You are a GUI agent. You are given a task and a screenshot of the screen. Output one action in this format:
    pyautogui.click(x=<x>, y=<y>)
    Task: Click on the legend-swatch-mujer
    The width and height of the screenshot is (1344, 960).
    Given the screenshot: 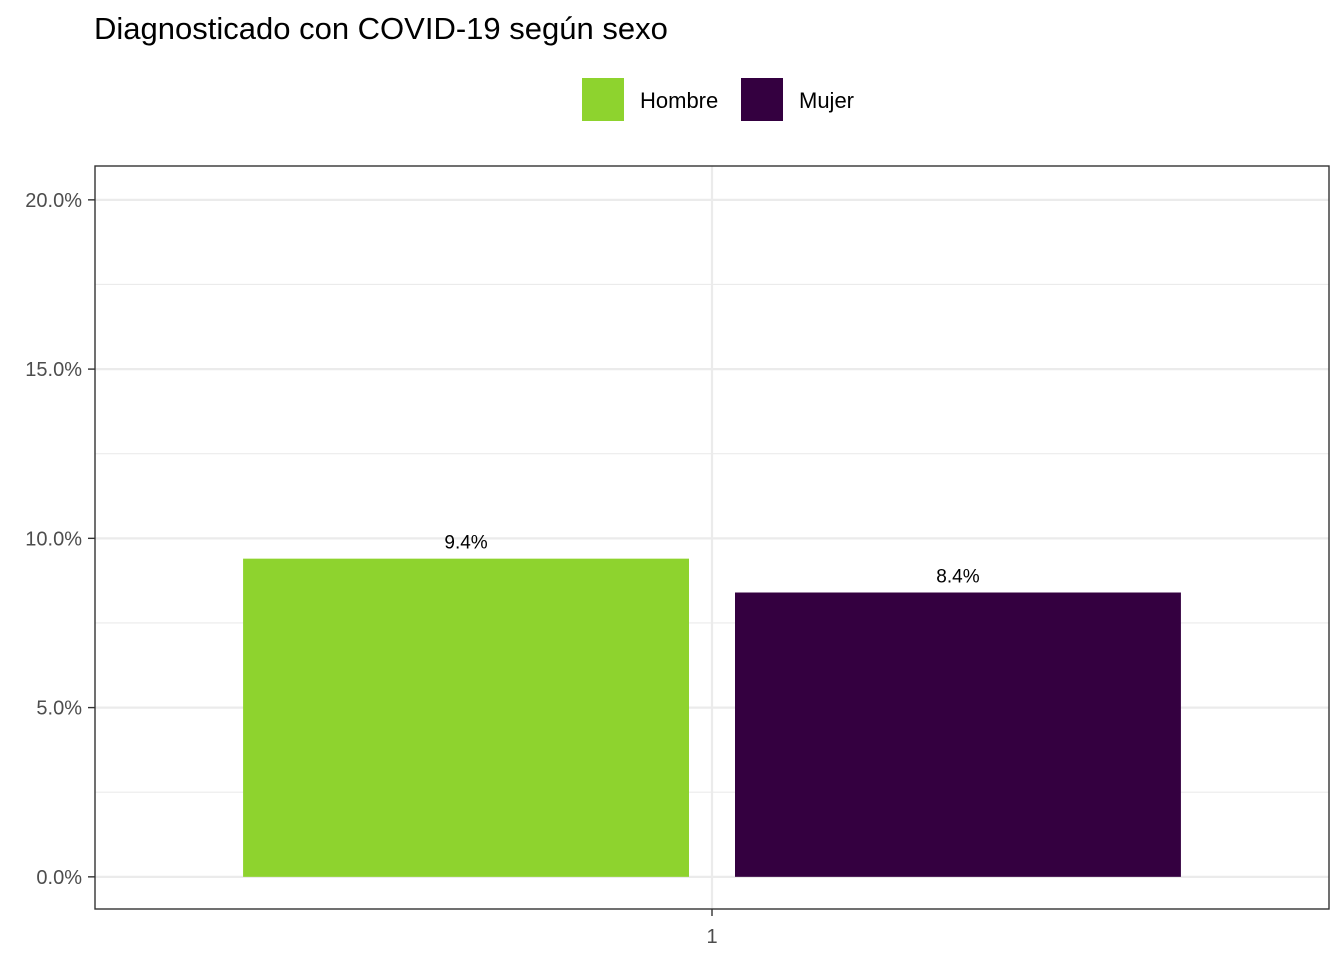 What is the action you would take?
    pyautogui.click(x=762, y=99)
    